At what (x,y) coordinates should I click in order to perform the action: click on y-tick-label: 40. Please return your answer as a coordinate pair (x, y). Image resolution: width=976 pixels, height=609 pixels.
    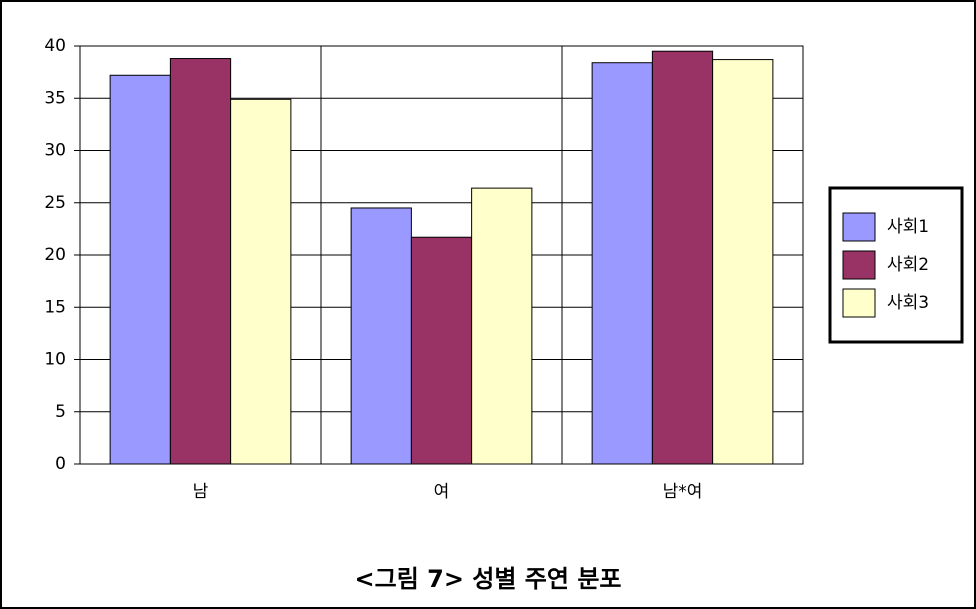
    Looking at the image, I should click on (55, 46).